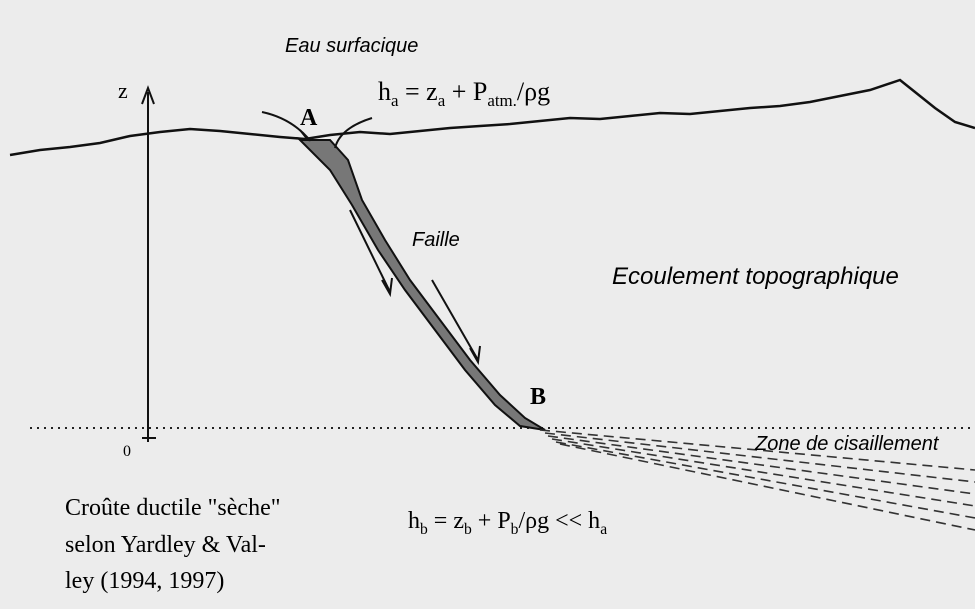 The height and width of the screenshot is (609, 975). Describe the element at coordinates (755, 276) in the screenshot. I see `topographic-flow-label: Ecoulement topographique` at that location.